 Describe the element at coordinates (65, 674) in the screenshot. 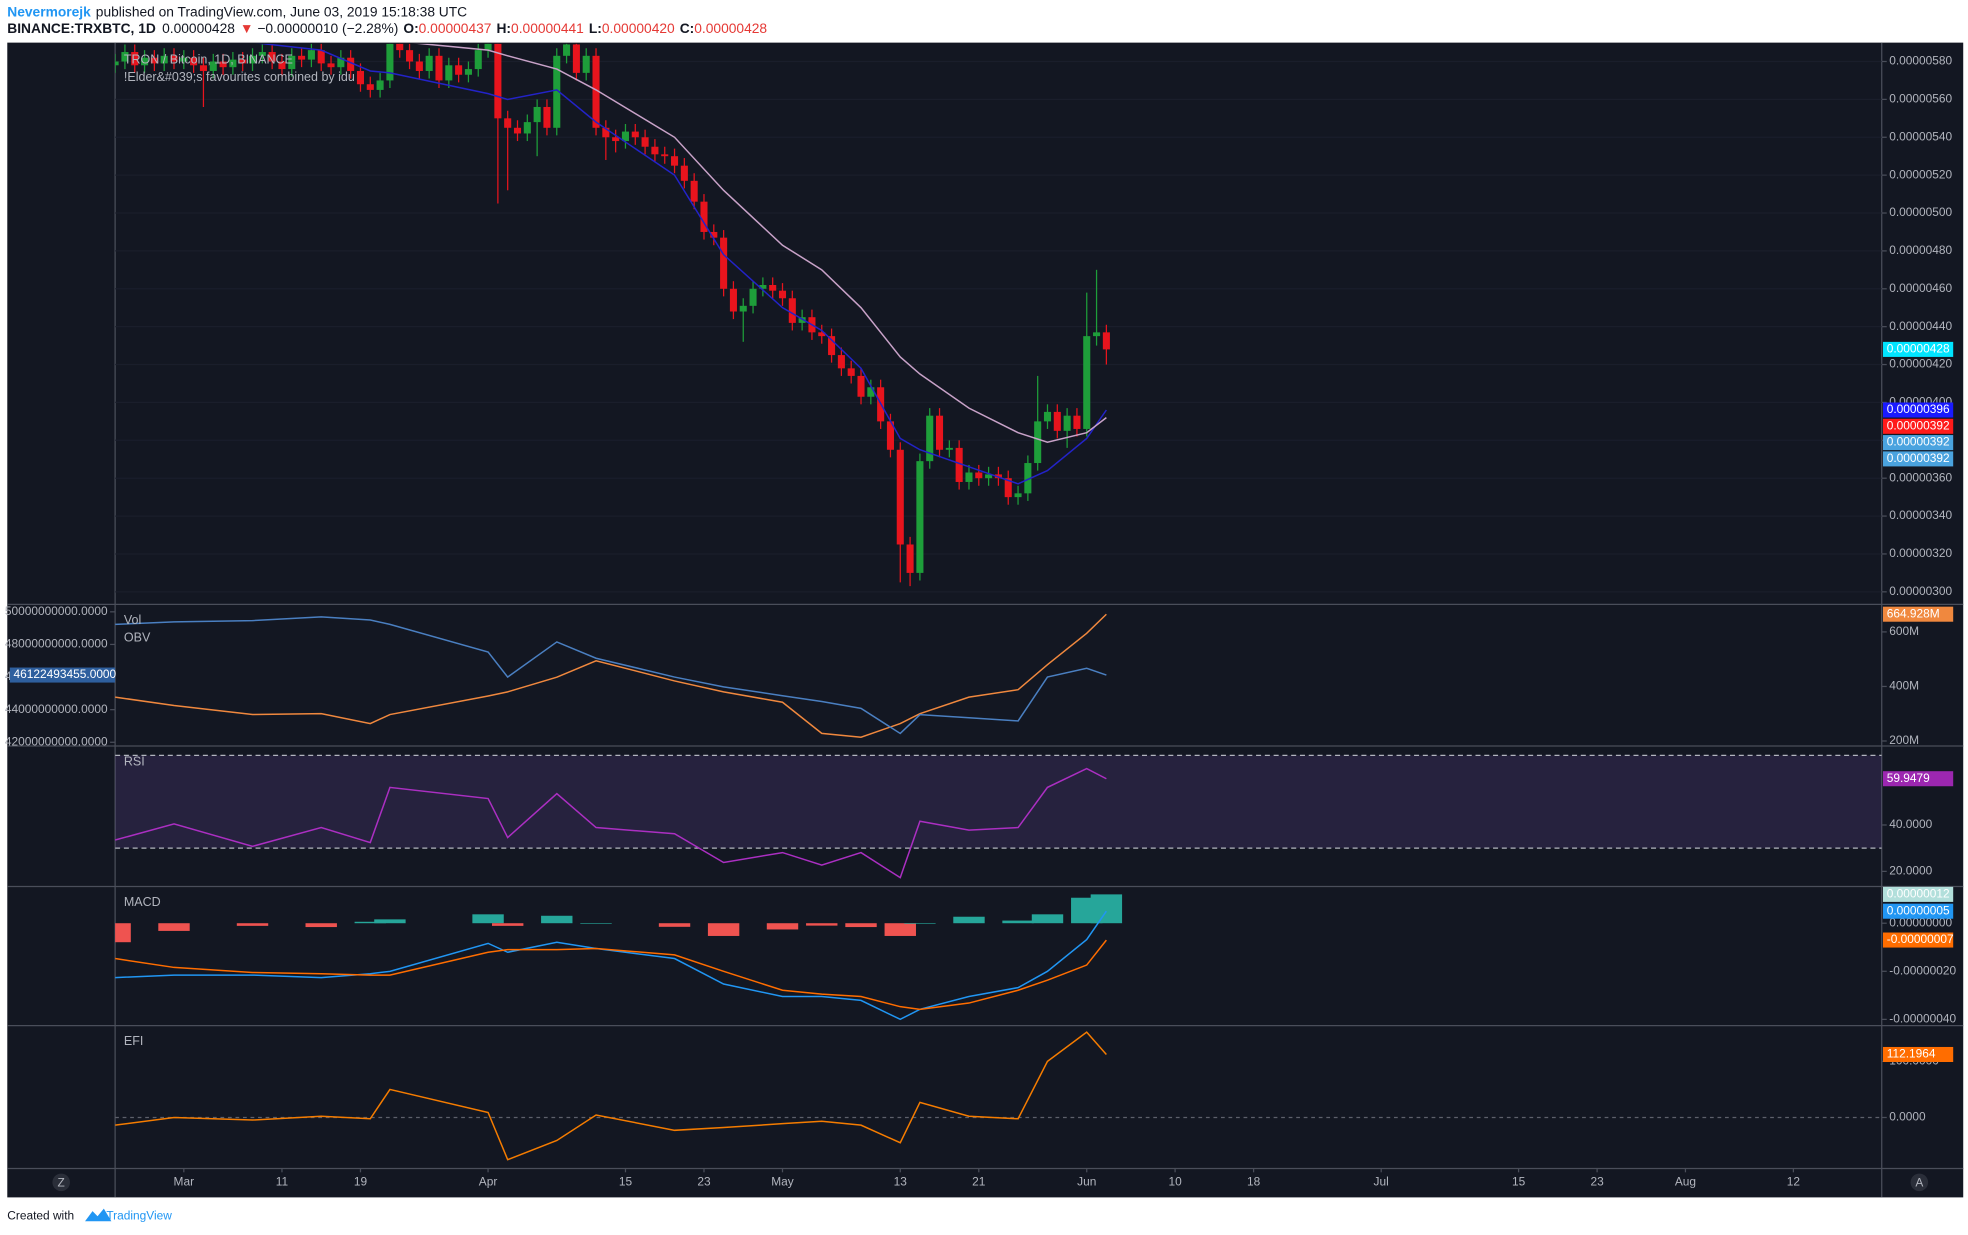

I see `price-label: 46122493455.0000` at that location.